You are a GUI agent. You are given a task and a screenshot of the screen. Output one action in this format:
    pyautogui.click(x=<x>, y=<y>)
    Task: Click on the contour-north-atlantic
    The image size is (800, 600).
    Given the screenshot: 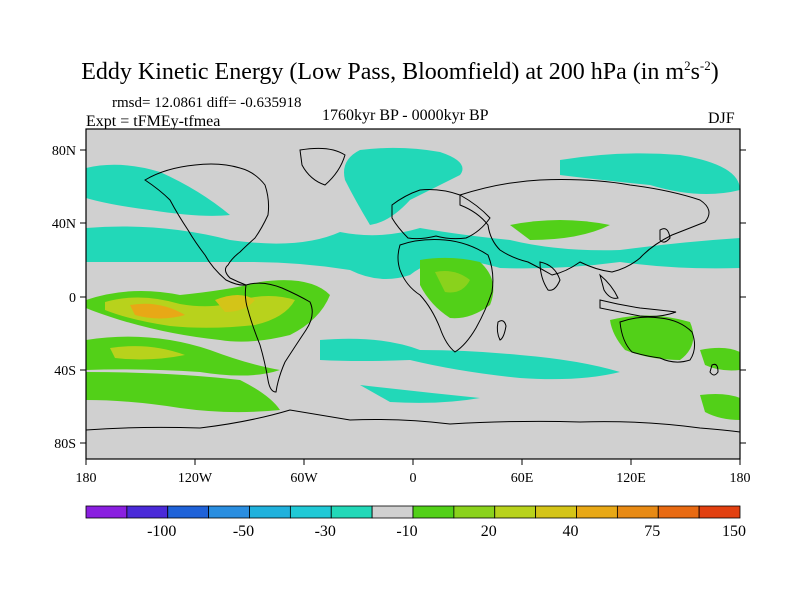 What is the action you would take?
    pyautogui.click(x=403, y=186)
    